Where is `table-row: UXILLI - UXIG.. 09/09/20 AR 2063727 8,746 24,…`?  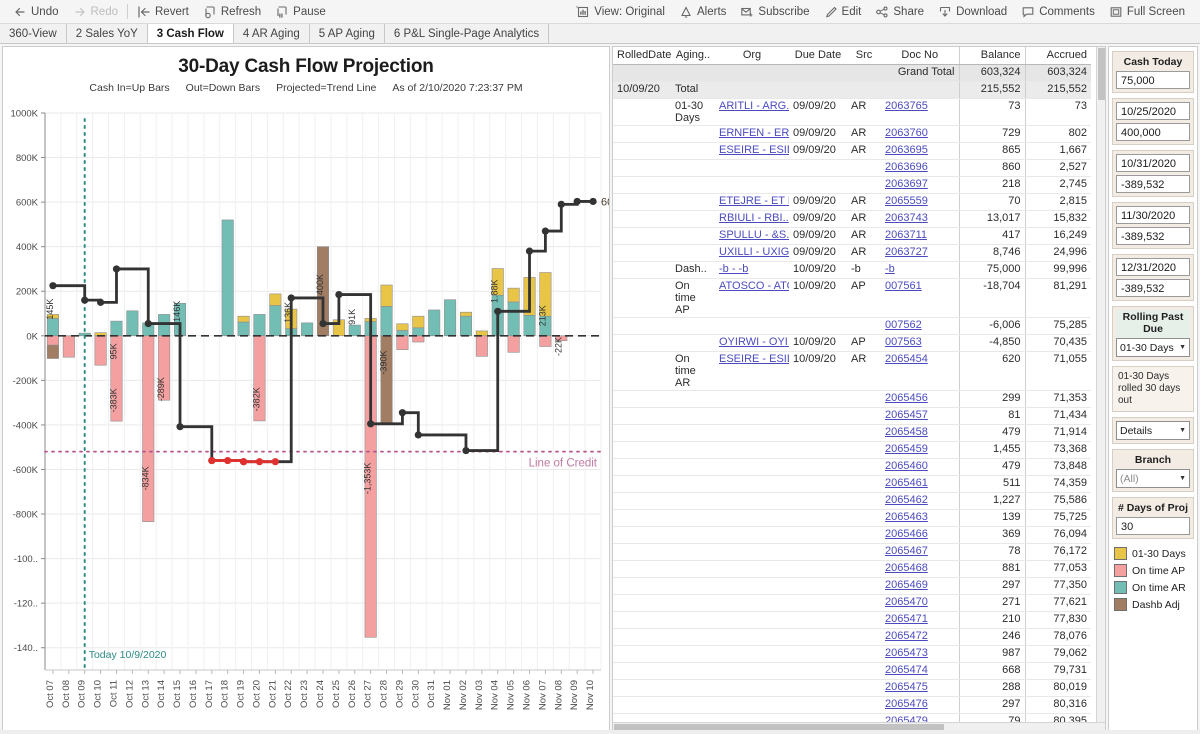
table-row: UXILLI - UXIG.. 09/09/20 AR 2063727 8,746 24,… is located at coordinates (852, 253).